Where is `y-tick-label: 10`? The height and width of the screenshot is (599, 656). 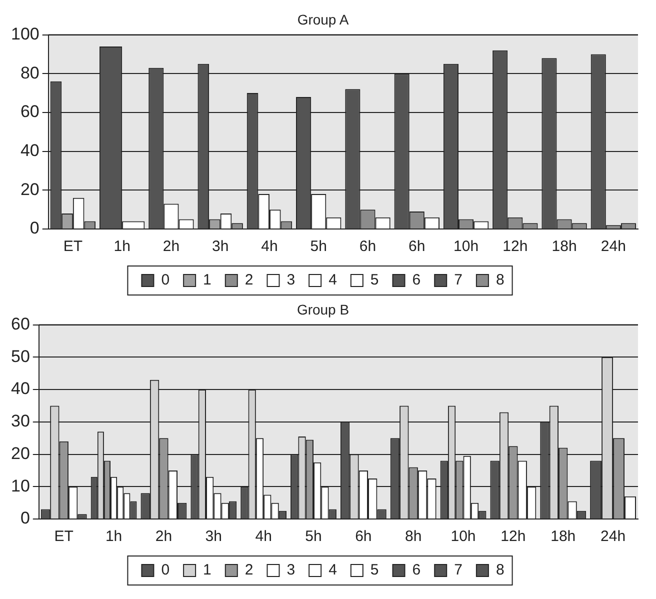
y-tick-label: 10 is located at coordinates (20, 486).